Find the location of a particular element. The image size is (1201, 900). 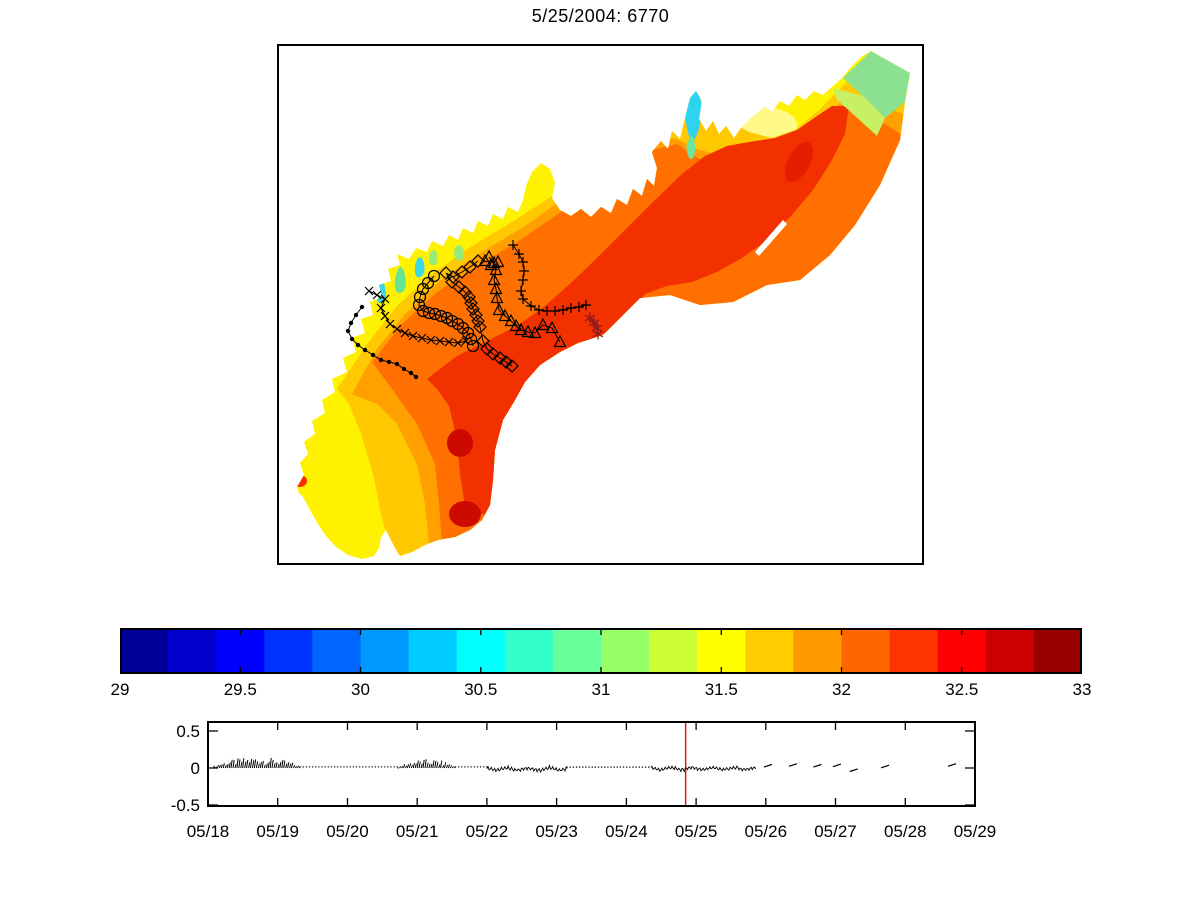

ts-signal is located at coordinates (584, 765).